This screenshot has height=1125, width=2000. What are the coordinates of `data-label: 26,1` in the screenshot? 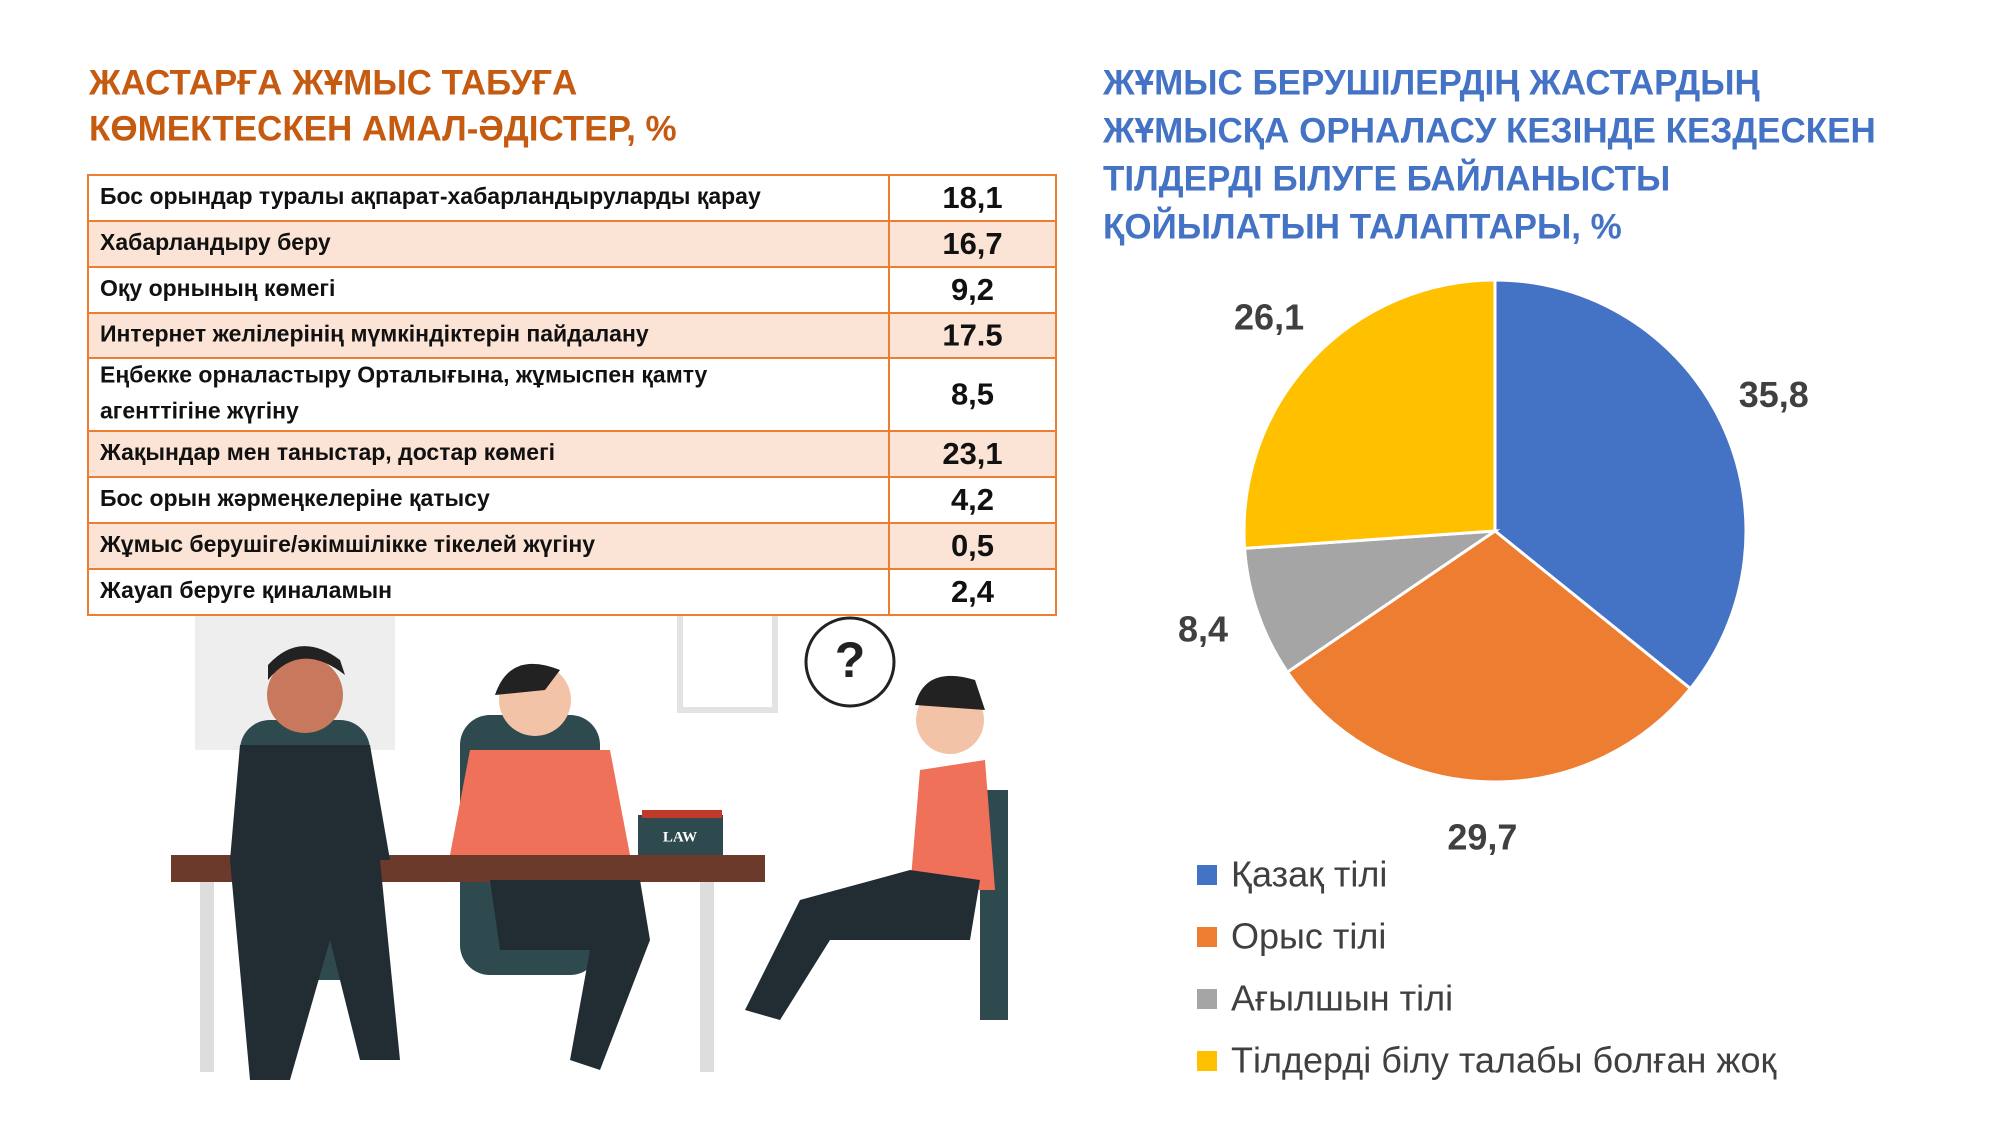 It's located at (1269, 317).